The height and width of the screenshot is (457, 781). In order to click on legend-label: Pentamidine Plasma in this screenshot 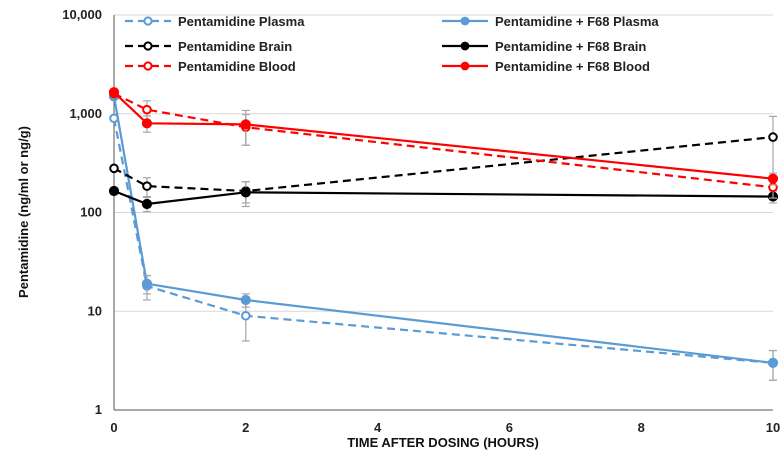, I will do `click(241, 21)`.